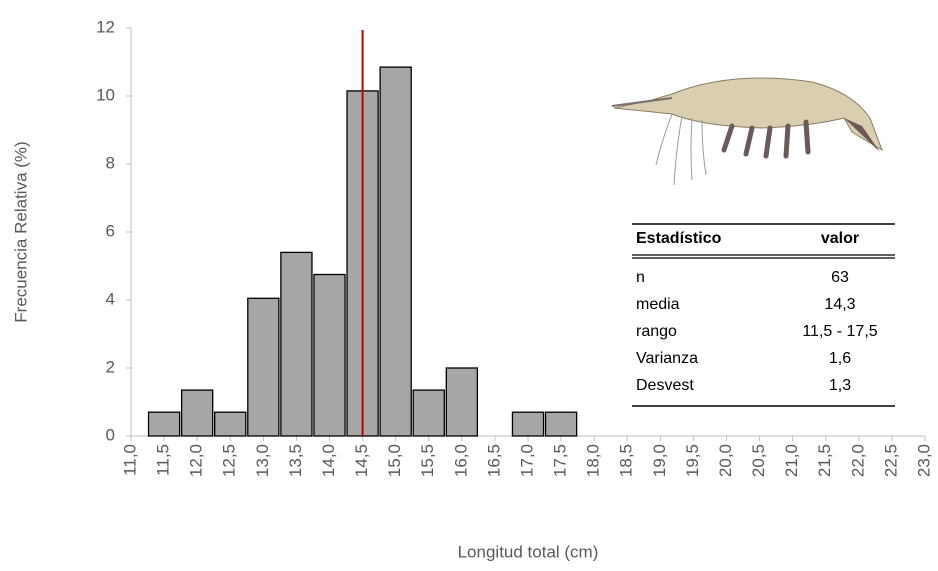 The image size is (938, 571). I want to click on x-tick-label: 19,5, so click(692, 460).